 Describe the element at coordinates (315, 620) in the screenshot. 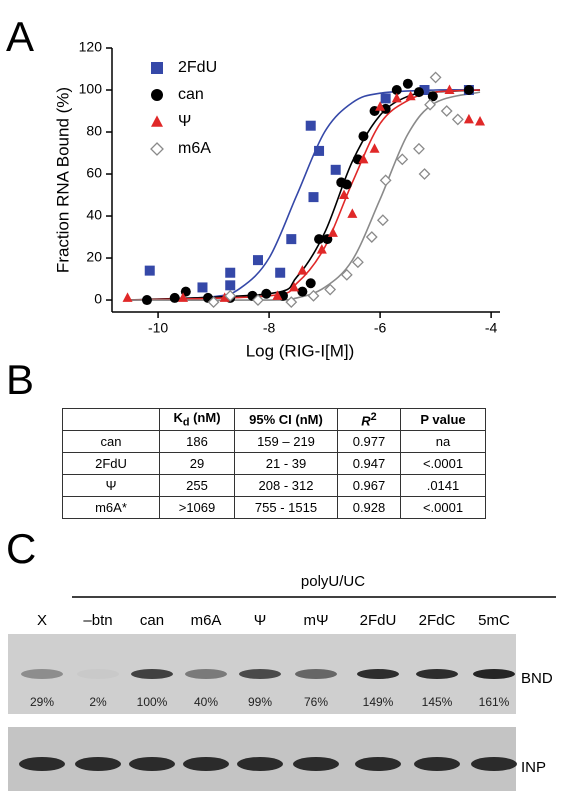

I see `lane-label: mΨ` at that location.